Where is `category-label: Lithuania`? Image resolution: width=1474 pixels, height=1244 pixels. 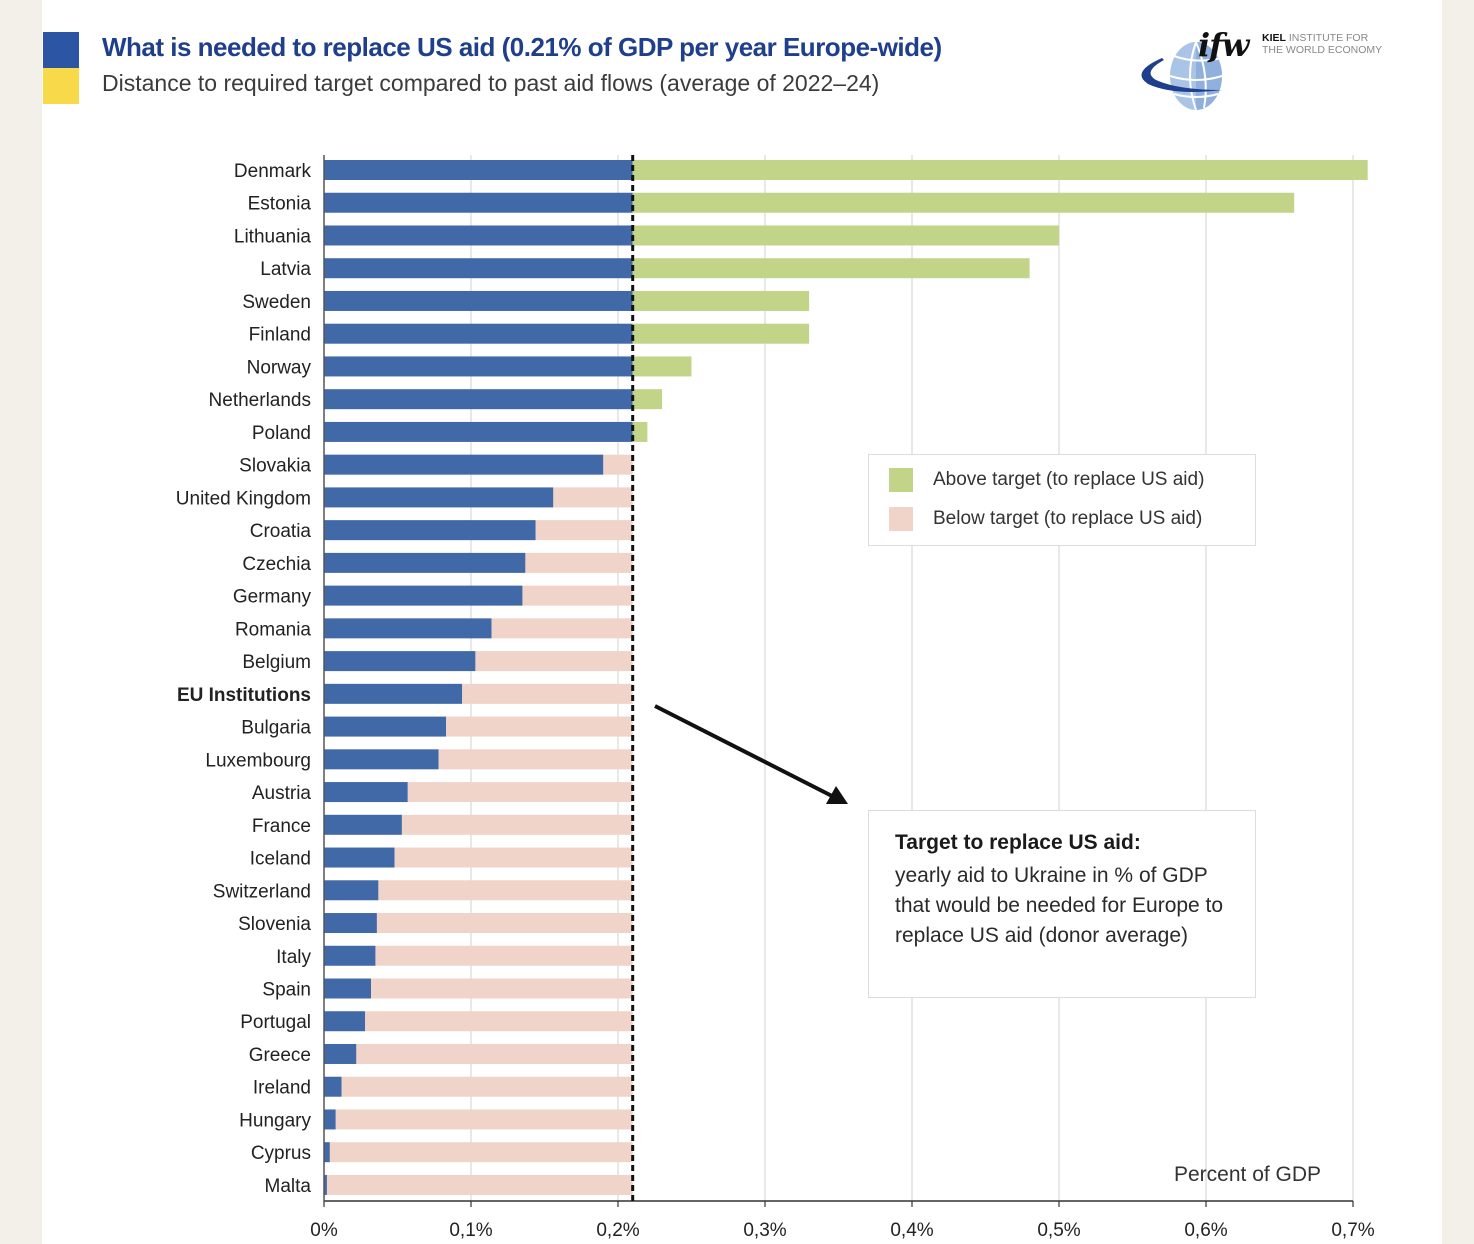
category-label: Lithuania is located at coordinates (273, 236).